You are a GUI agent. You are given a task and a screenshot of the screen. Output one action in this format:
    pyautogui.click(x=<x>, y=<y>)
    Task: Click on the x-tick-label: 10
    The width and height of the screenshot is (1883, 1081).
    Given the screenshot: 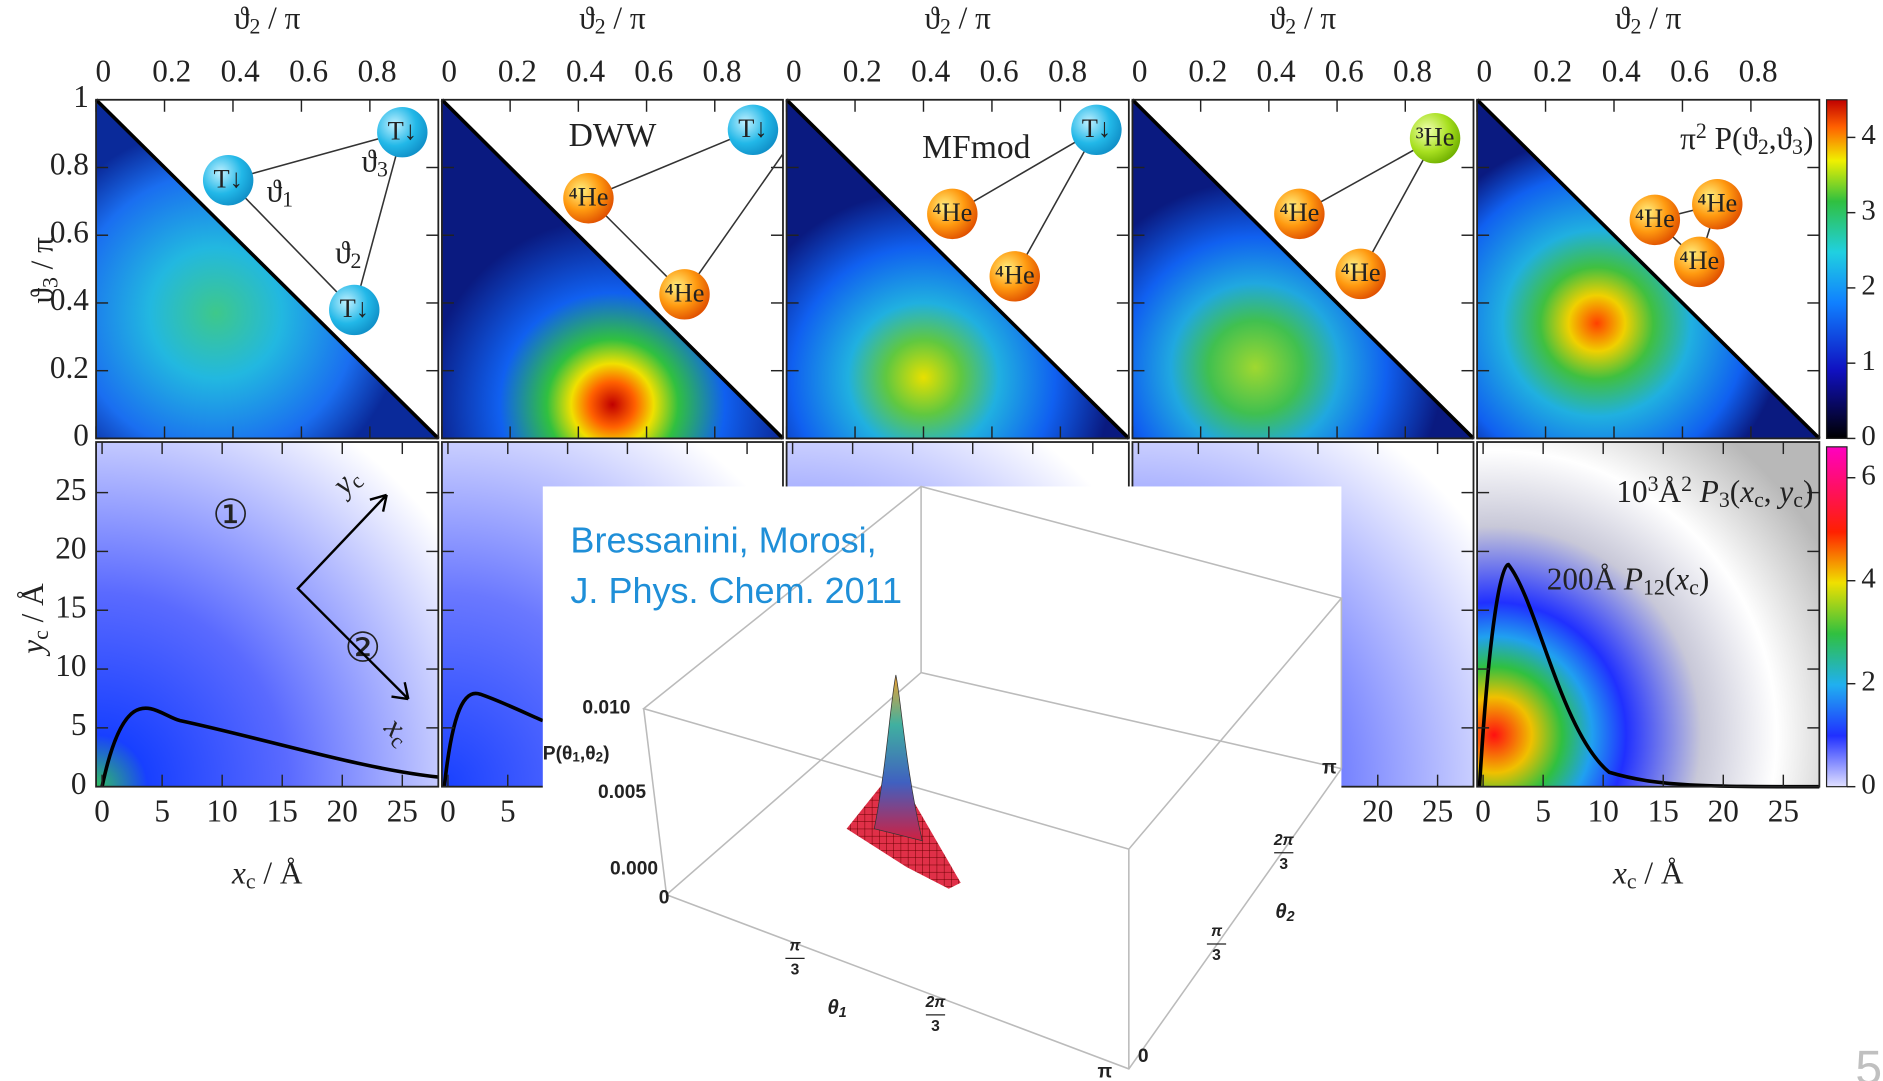 What is the action you would take?
    pyautogui.click(x=1603, y=810)
    